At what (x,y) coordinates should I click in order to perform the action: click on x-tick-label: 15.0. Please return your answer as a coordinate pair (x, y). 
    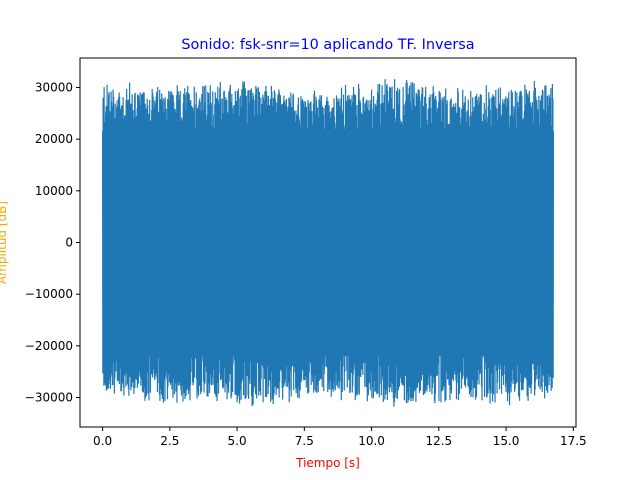
    Looking at the image, I should click on (506, 441).